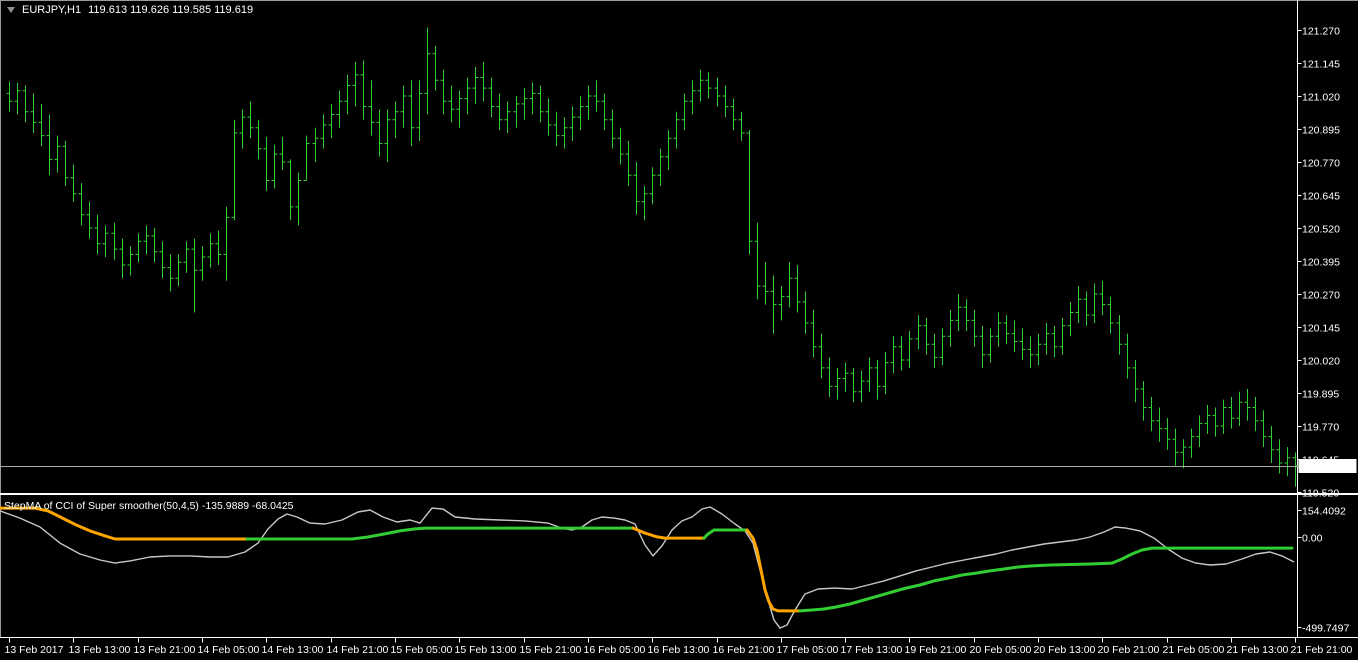 The width and height of the screenshot is (1358, 660). Describe the element at coordinates (1299, 261) in the screenshot. I see `price-axis-labels` at that location.